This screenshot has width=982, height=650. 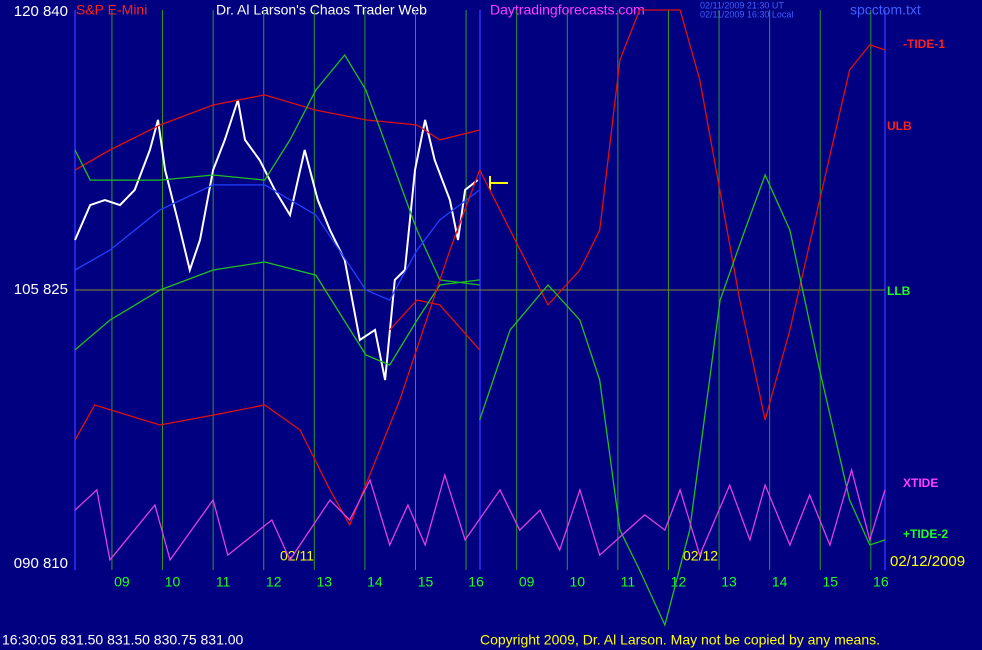 I want to click on chart-title: Dr. Al Larson's Chaos Trader Web, so click(x=321, y=10).